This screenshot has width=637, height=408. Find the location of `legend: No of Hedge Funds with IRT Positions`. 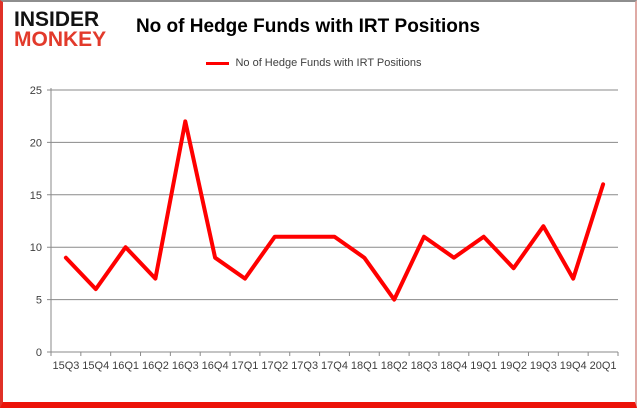

legend: No of Hedge Funds with IRT Positions is located at coordinates (314, 63).